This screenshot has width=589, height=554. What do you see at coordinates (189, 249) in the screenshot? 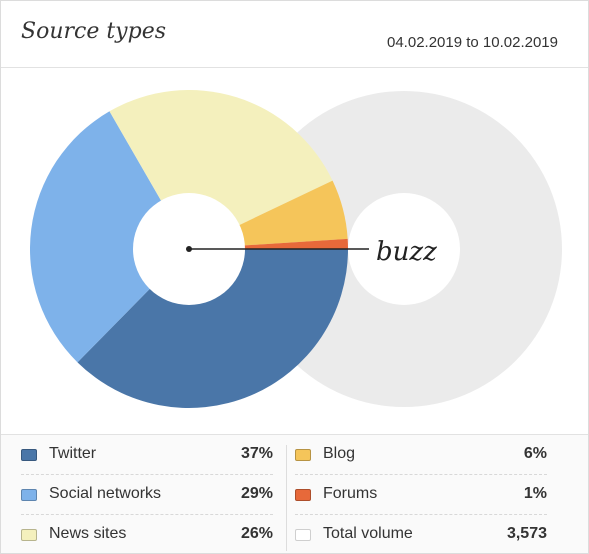
I see `pointer-dot` at bounding box center [189, 249].